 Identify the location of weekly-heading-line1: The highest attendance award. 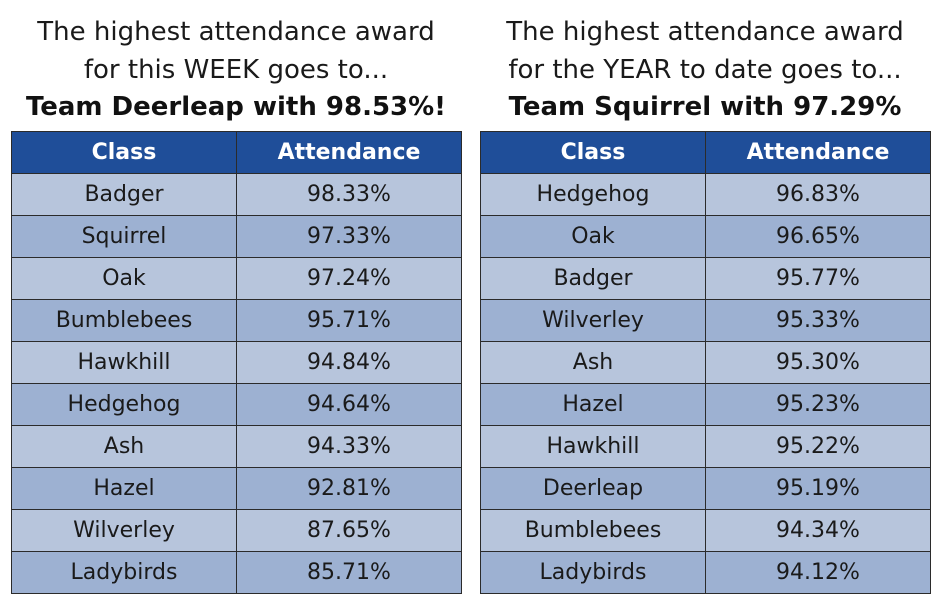
(236, 32).